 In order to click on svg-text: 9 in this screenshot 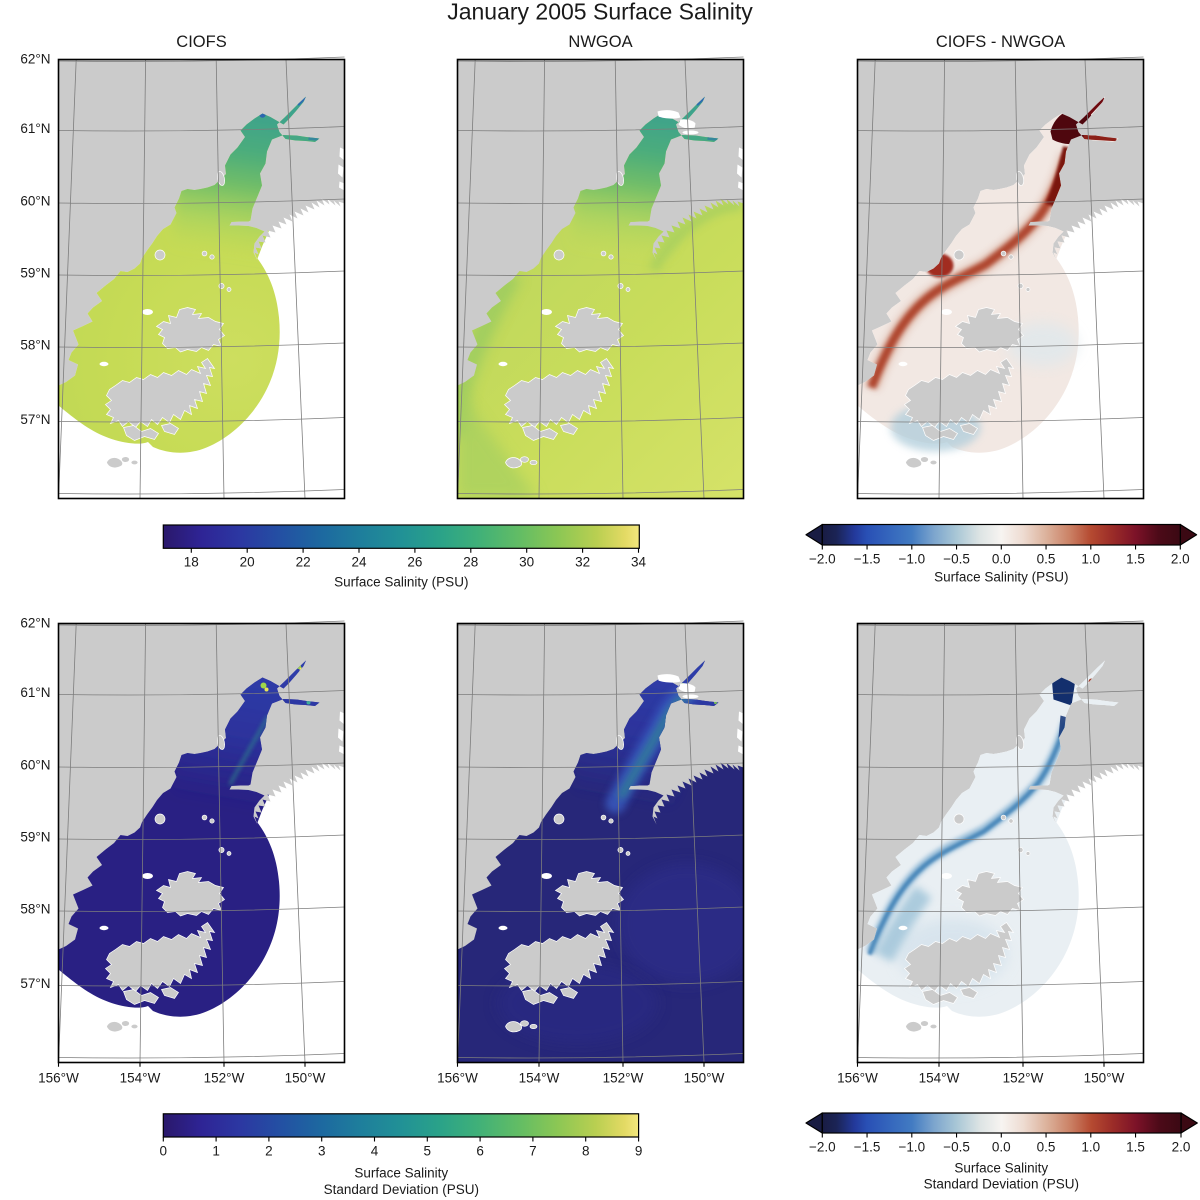, I will do `click(639, 1151)`.